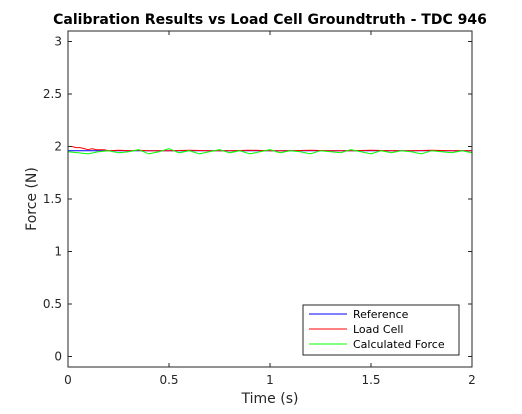  What do you see at coordinates (370, 380) in the screenshot?
I see `x-tick-label: 1.5` at bounding box center [370, 380].